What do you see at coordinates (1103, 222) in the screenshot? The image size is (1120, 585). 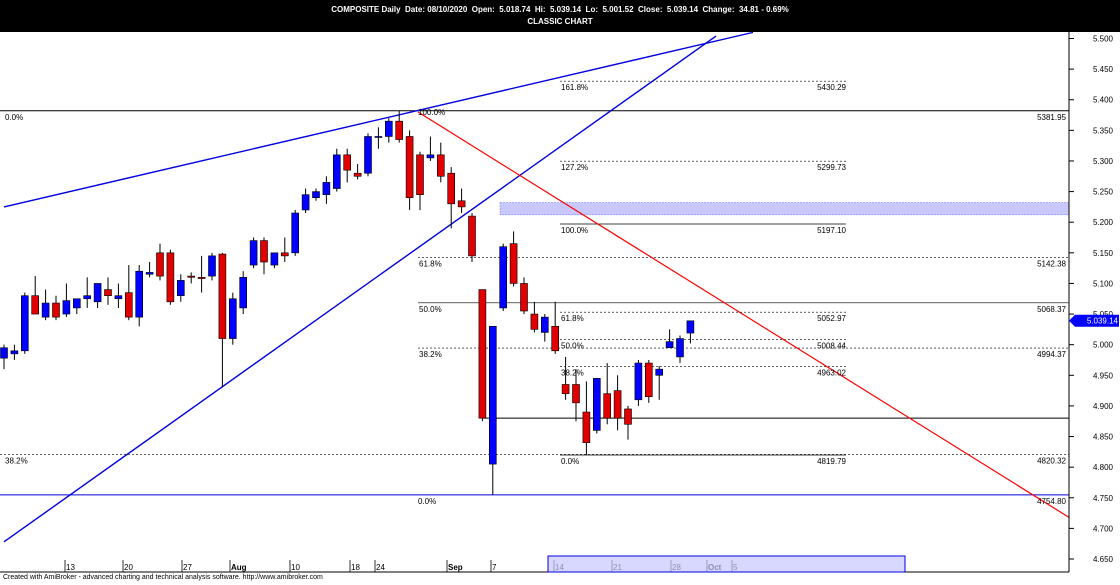 I see `y-tick-label: 5.200` at bounding box center [1103, 222].